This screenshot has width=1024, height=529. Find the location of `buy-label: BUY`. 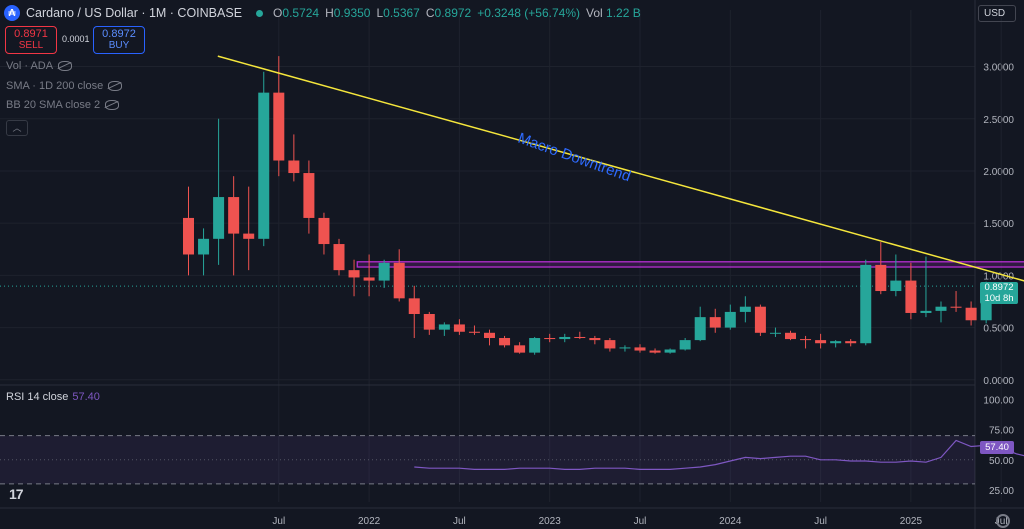

buy-label: BUY is located at coordinates (119, 45).